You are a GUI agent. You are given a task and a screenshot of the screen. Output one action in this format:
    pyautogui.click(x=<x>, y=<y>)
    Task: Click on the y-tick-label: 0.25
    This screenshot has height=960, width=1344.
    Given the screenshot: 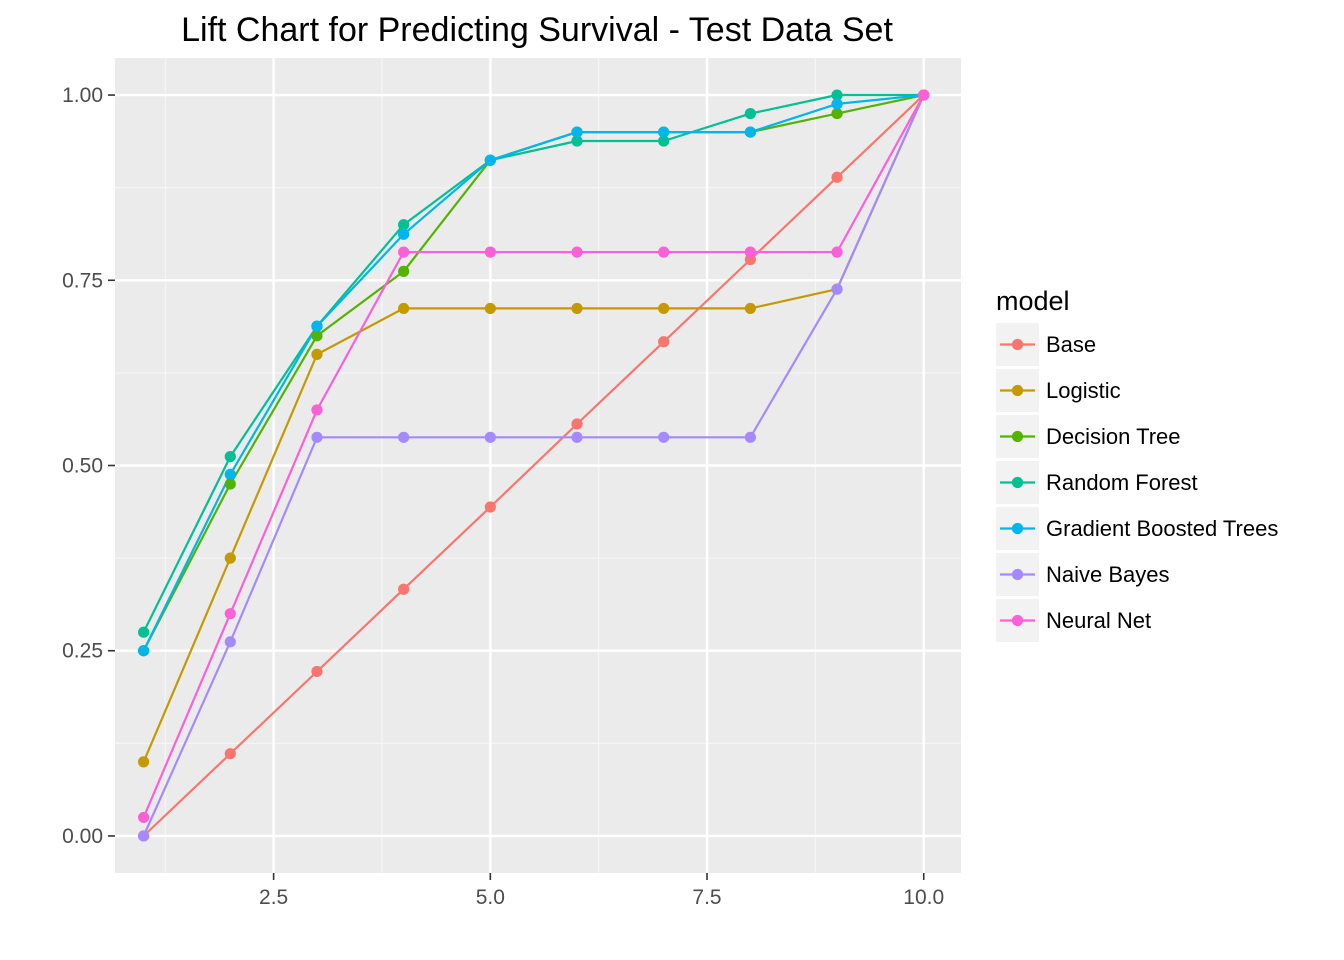 What is the action you would take?
    pyautogui.click(x=82, y=651)
    